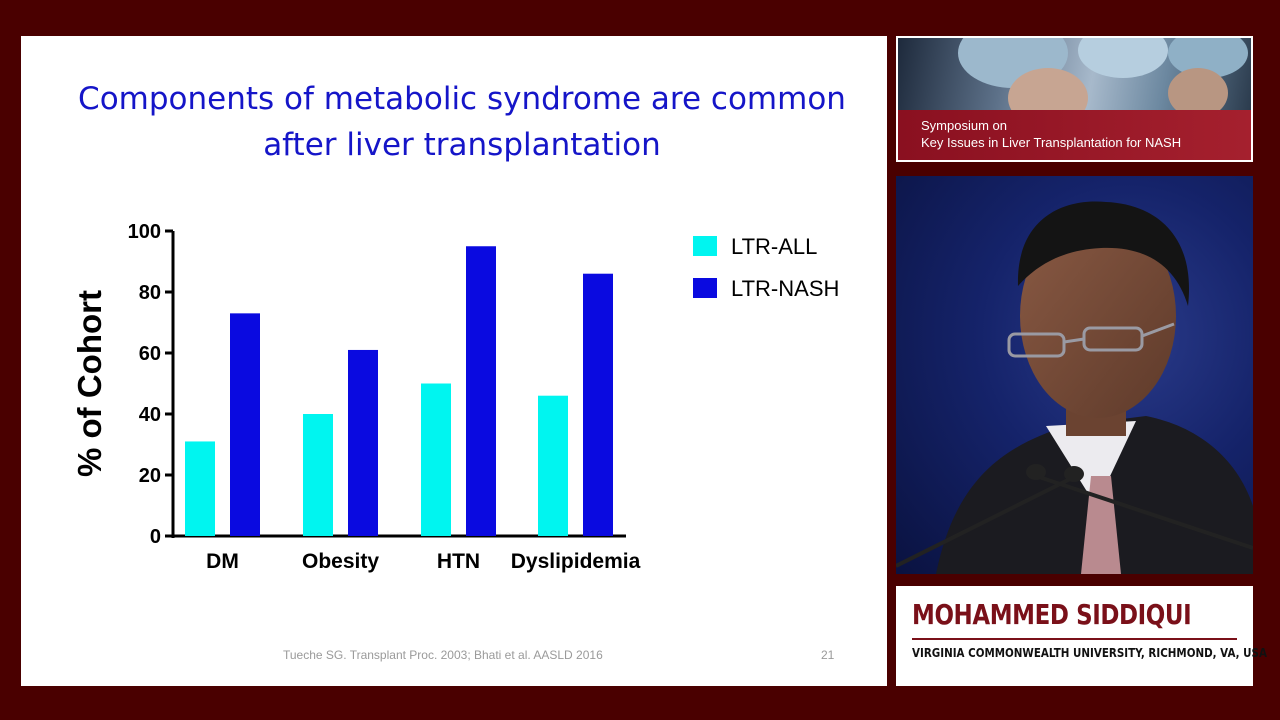 The width and height of the screenshot is (1280, 720). I want to click on legend-label: LTR-NASH, so click(785, 288).